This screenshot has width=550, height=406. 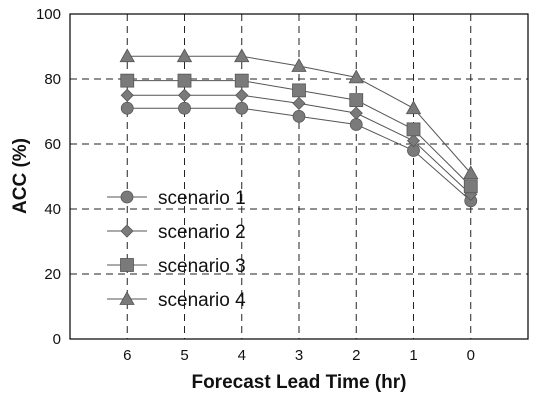 What do you see at coordinates (184, 355) in the screenshot?
I see `x-tick-label: 5` at bounding box center [184, 355].